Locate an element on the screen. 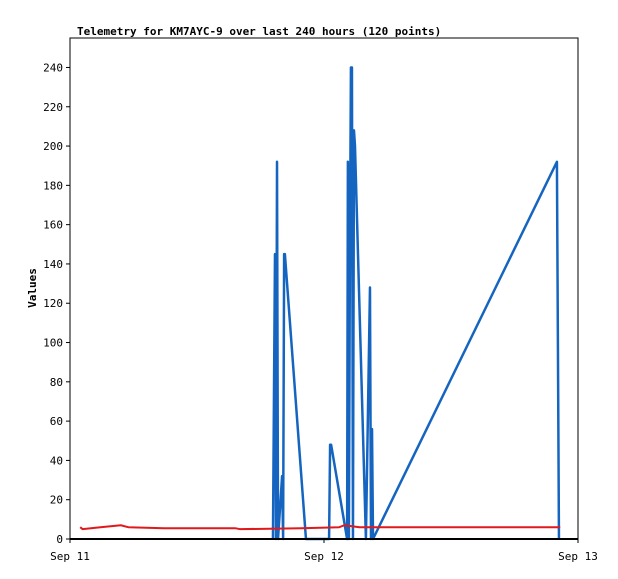  x-tick-label: Sep 12 is located at coordinates (324, 556).